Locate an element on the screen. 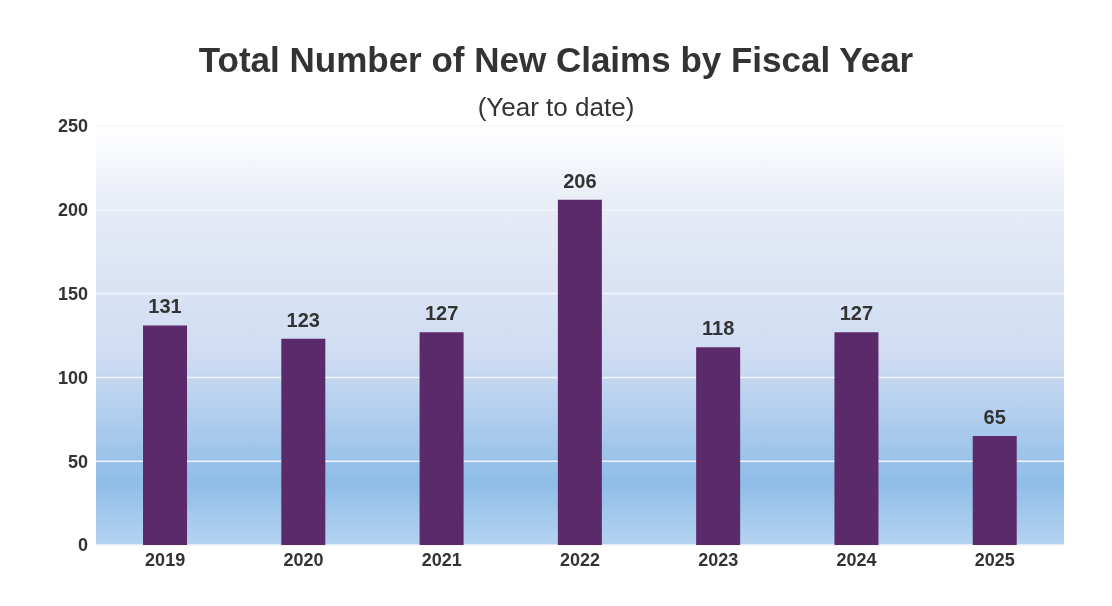 This screenshot has height=606, width=1112. x-tick-label: 2024 is located at coordinates (856, 559).